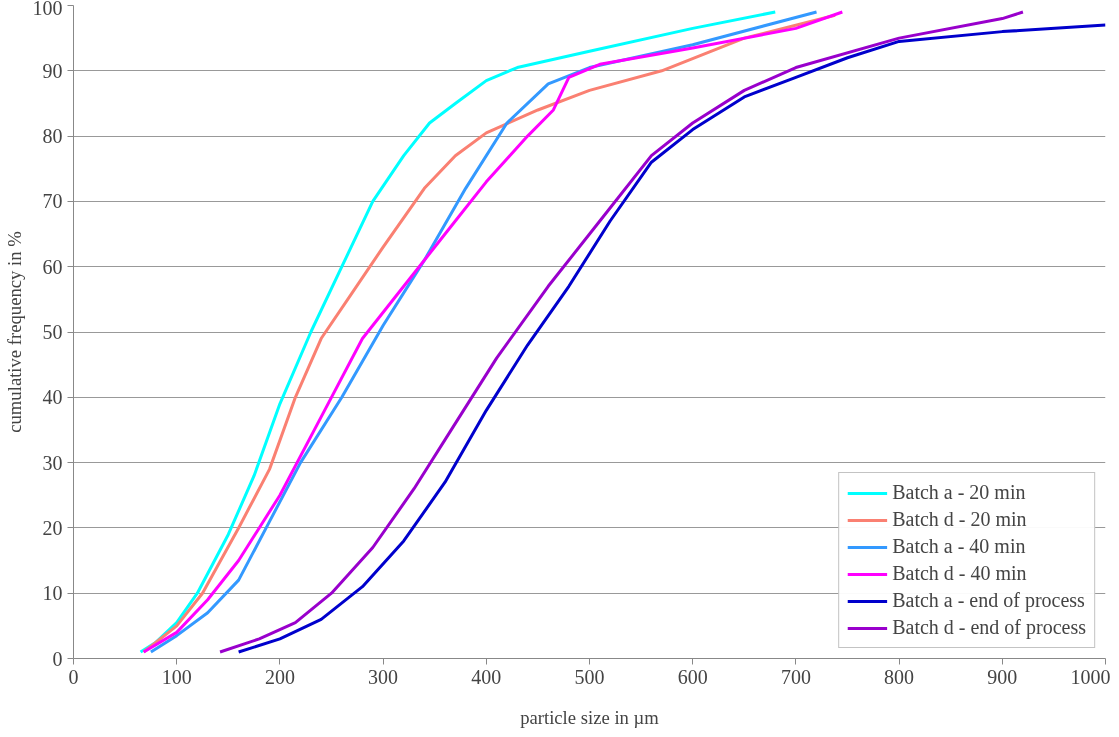  I want to click on y-tick-label: 10, so click(52, 593).